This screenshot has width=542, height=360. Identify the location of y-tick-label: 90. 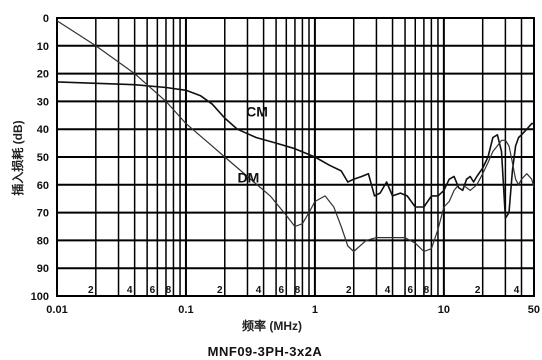
(43, 269).